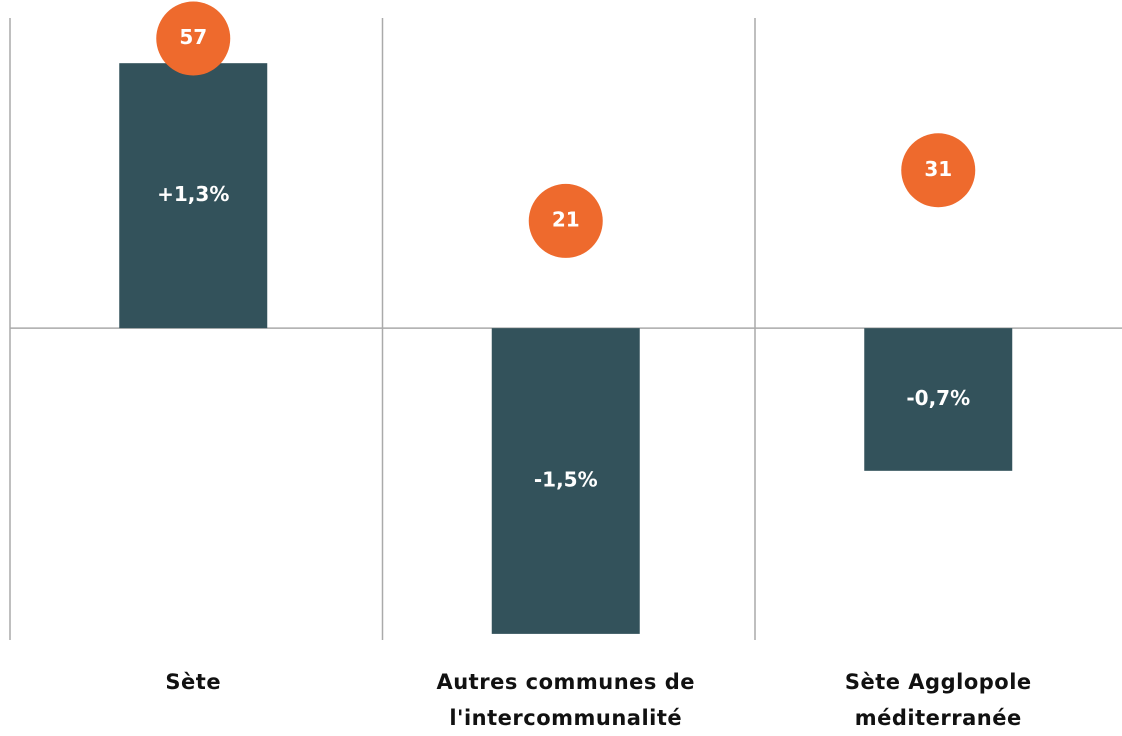 This screenshot has height=736, width=1122. I want to click on marker-label: 21, so click(566, 219).